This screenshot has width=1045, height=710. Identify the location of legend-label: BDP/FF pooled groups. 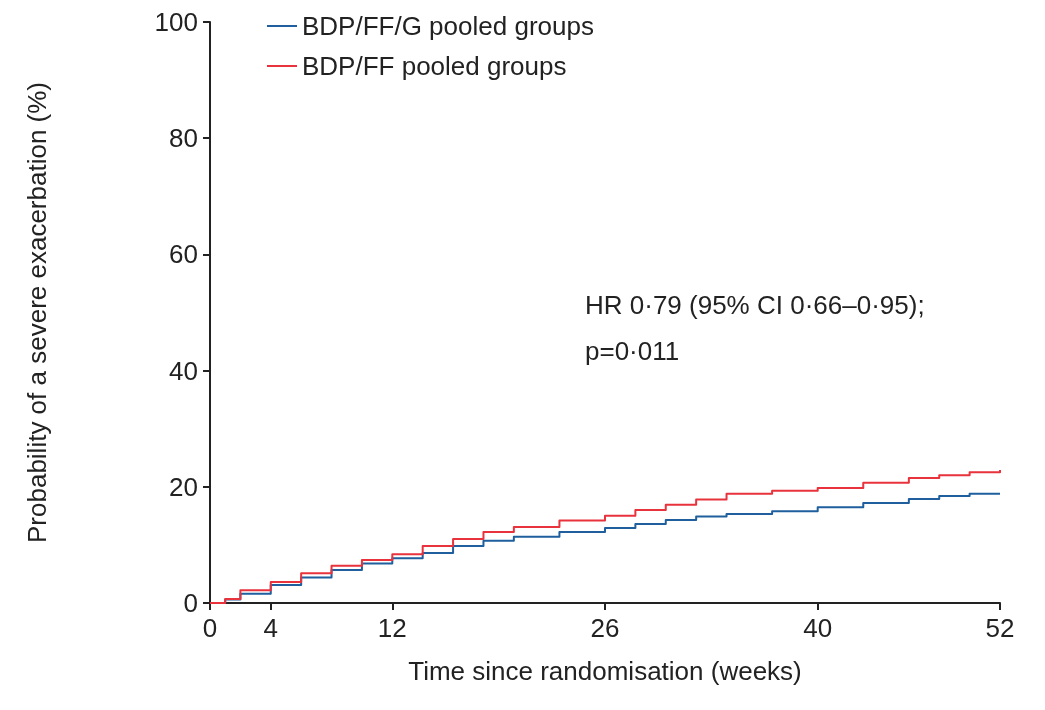
(434, 66).